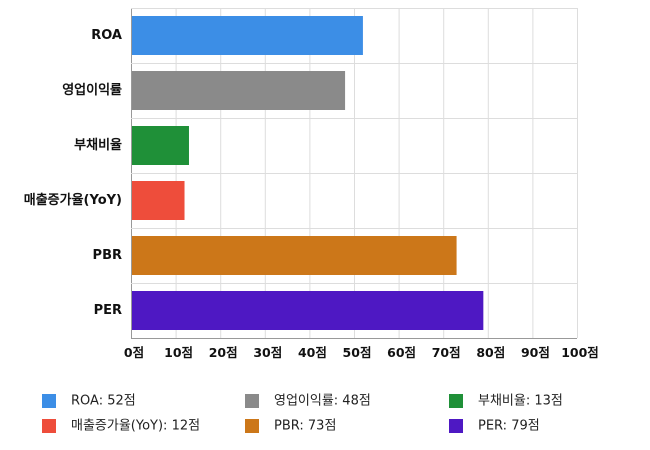  What do you see at coordinates (535, 352) in the screenshot?
I see `x-tick-label: 90점` at bounding box center [535, 352].